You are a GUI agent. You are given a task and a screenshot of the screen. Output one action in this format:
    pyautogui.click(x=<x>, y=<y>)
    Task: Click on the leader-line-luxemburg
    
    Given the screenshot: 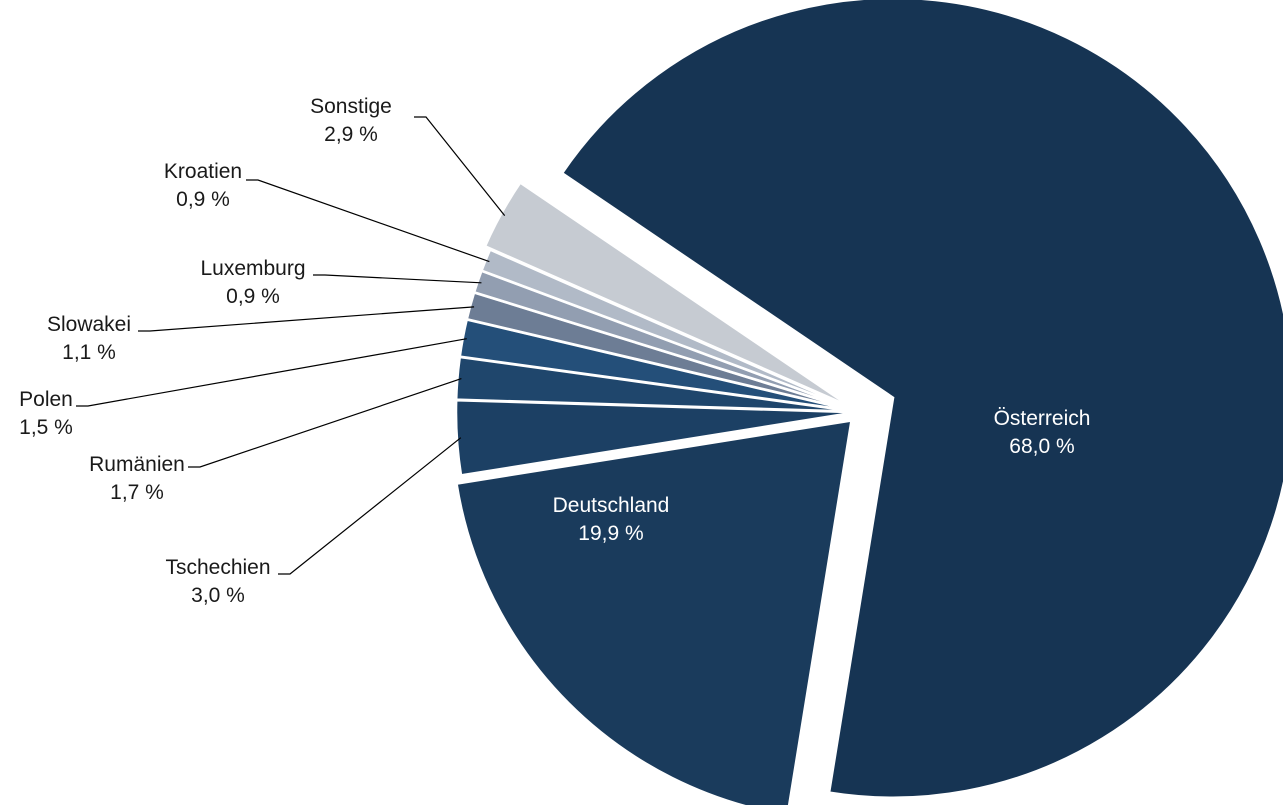 What is the action you would take?
    pyautogui.click(x=397, y=279)
    